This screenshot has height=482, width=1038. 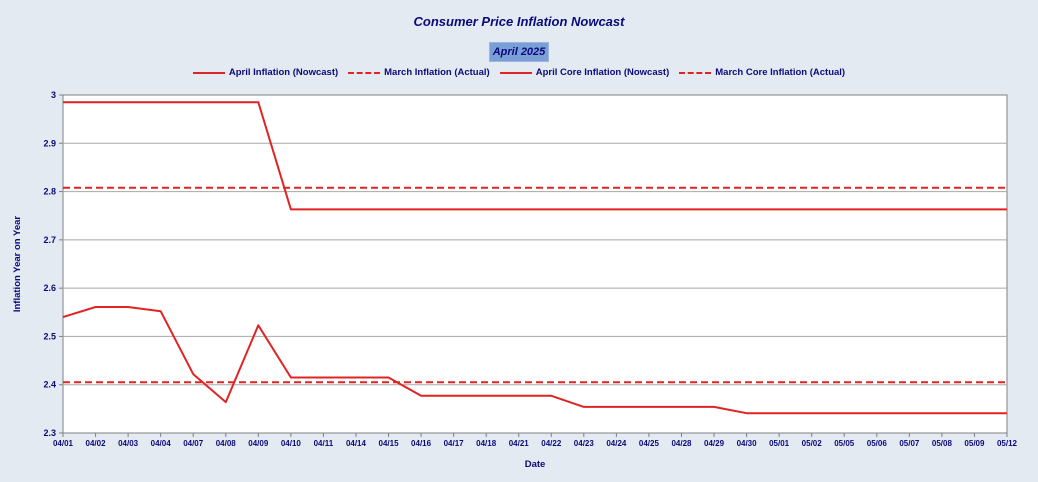 I want to click on y-axis-label: Inflation Year on Year, so click(x=17, y=264).